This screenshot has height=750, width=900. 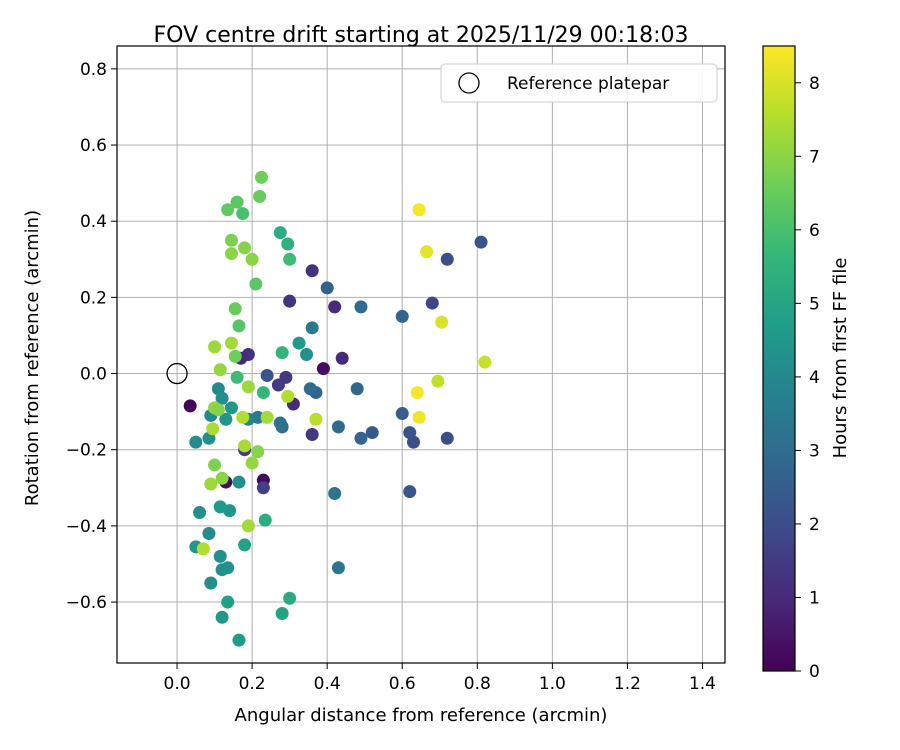 I want to click on x-axis-label: Angular distance from reference (arcmin), so click(x=421, y=715).